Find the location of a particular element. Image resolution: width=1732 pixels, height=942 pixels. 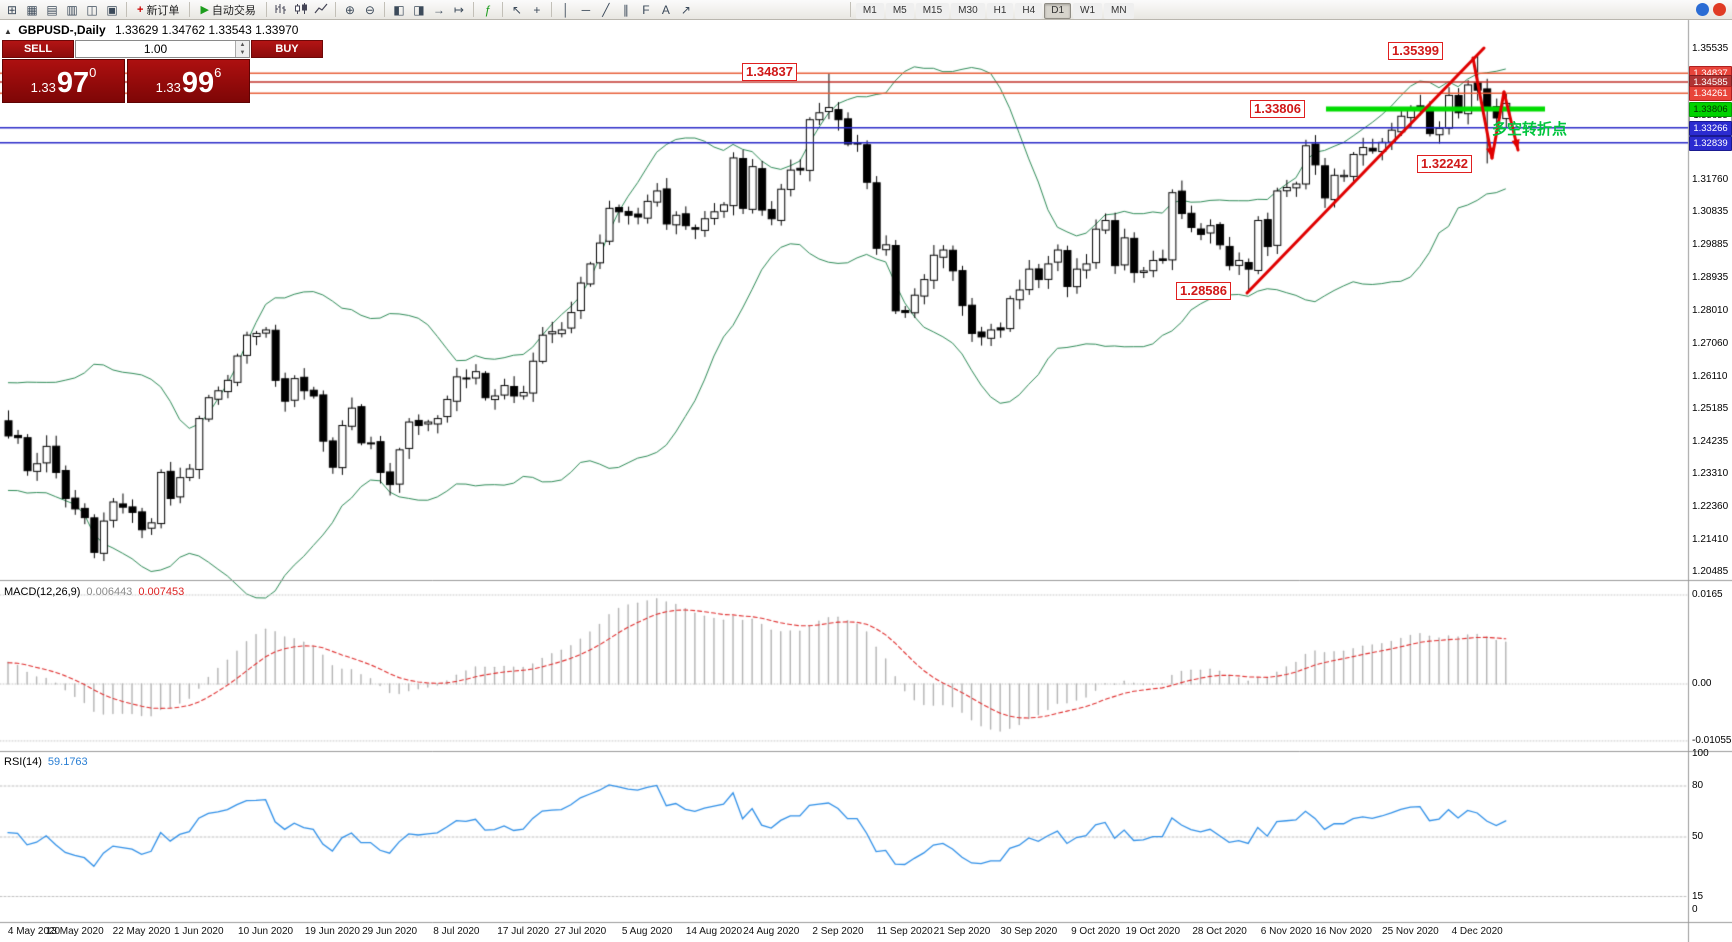

sell-price-button: 1.33 97 0 is located at coordinates (63, 81).